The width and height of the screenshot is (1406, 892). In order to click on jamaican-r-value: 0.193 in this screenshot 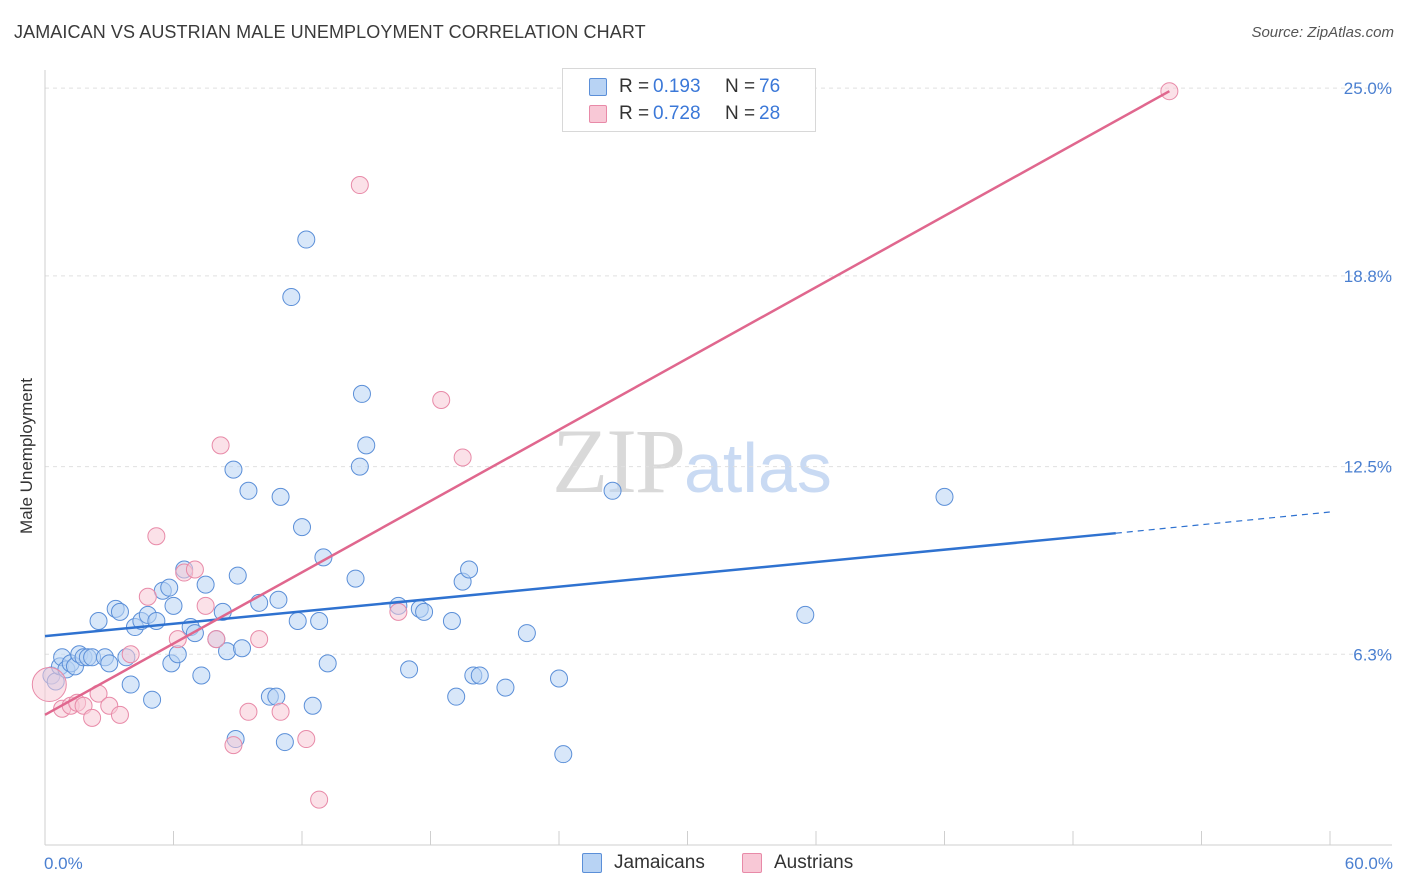, I will do `click(677, 86)`.